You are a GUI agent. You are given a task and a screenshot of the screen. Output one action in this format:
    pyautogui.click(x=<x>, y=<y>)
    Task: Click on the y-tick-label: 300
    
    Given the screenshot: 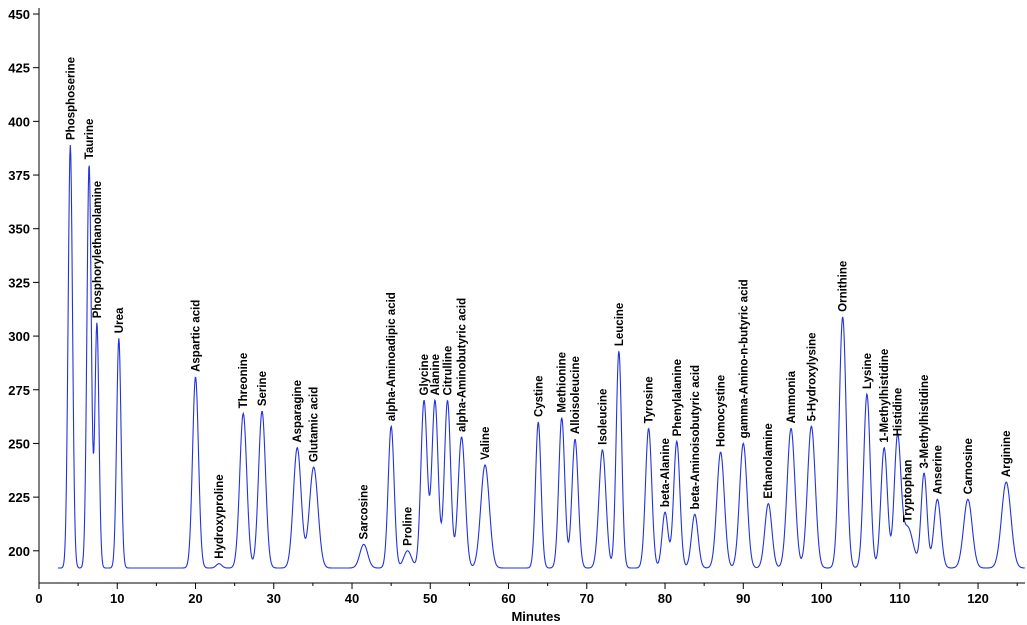 What is the action you would take?
    pyautogui.click(x=19, y=336)
    